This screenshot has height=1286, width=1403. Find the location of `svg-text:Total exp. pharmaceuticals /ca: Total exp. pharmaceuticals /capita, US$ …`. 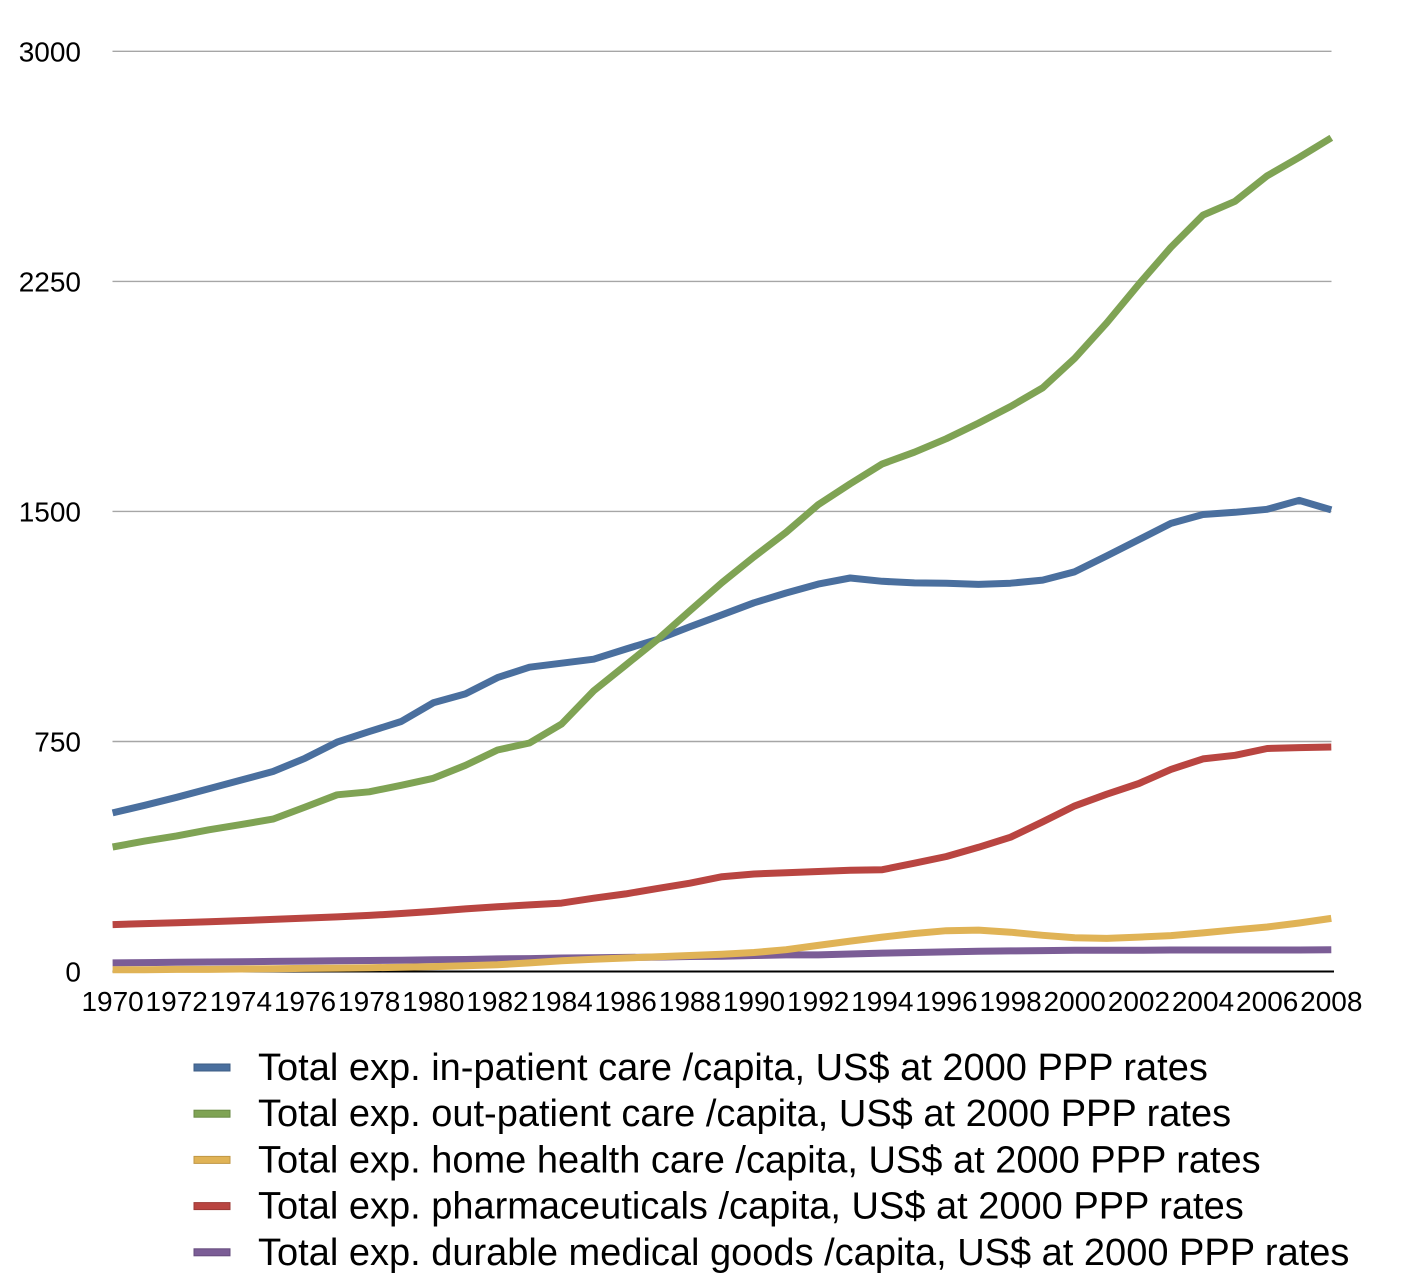

svg-text:Total exp. pharmaceuticals /ca: Total exp. pharmaceuticals /capita, US$ … is located at coordinates (751, 1207).